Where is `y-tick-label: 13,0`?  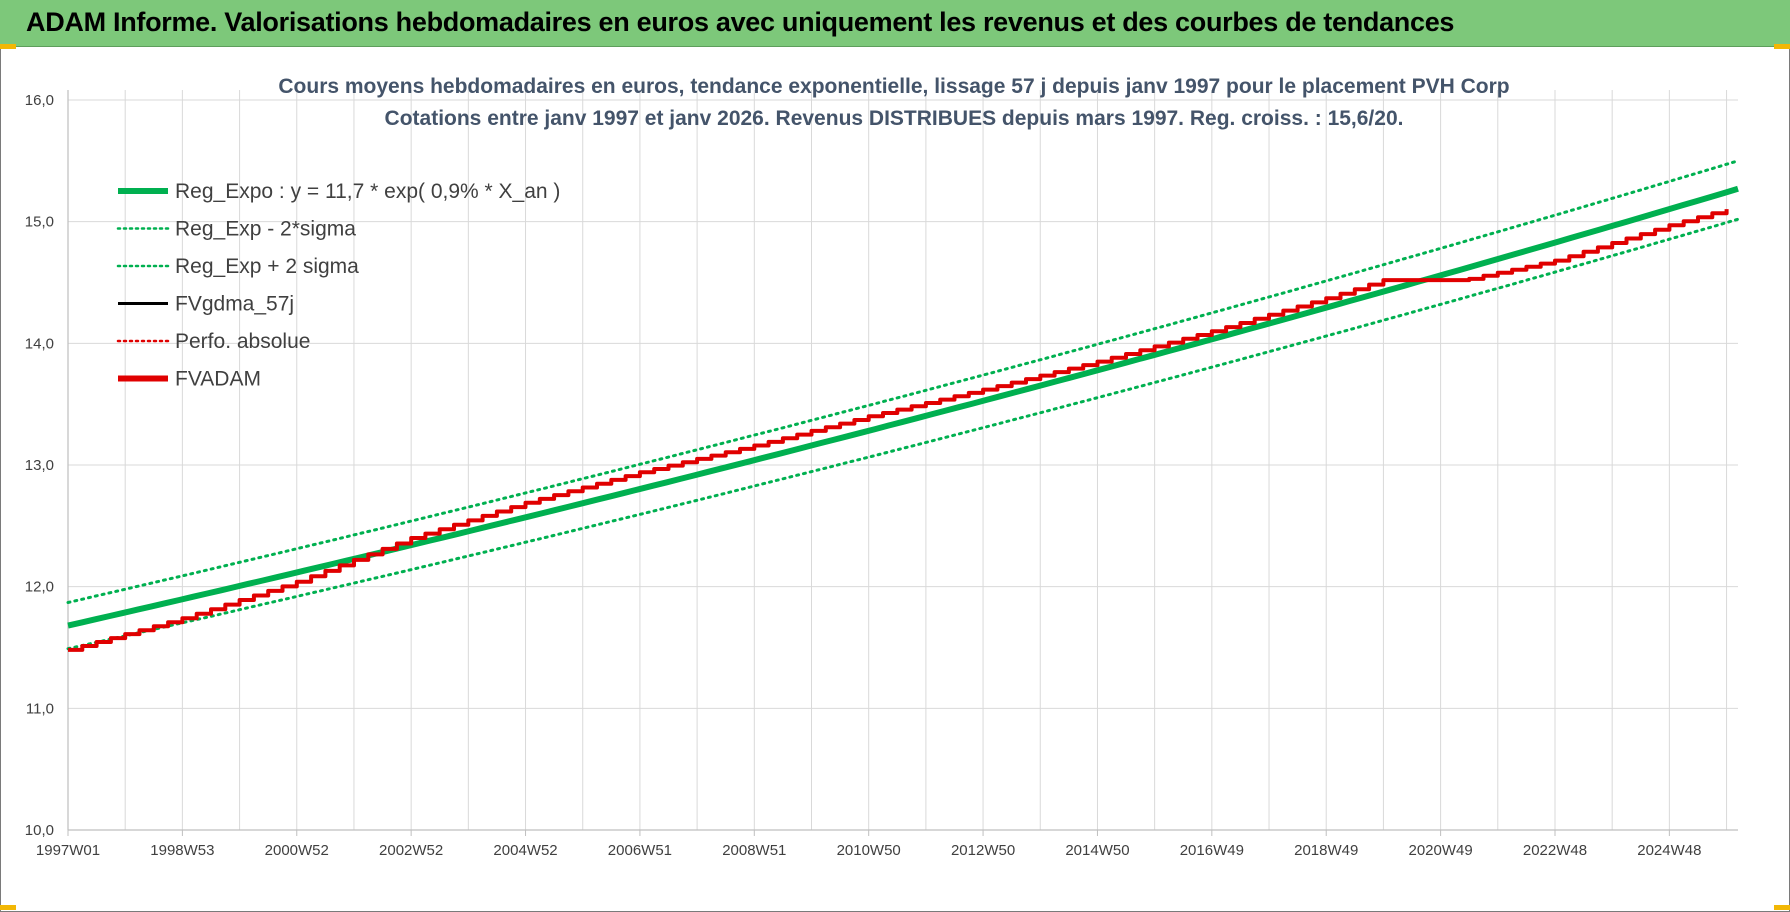 y-tick-label: 13,0 is located at coordinates (39, 465).